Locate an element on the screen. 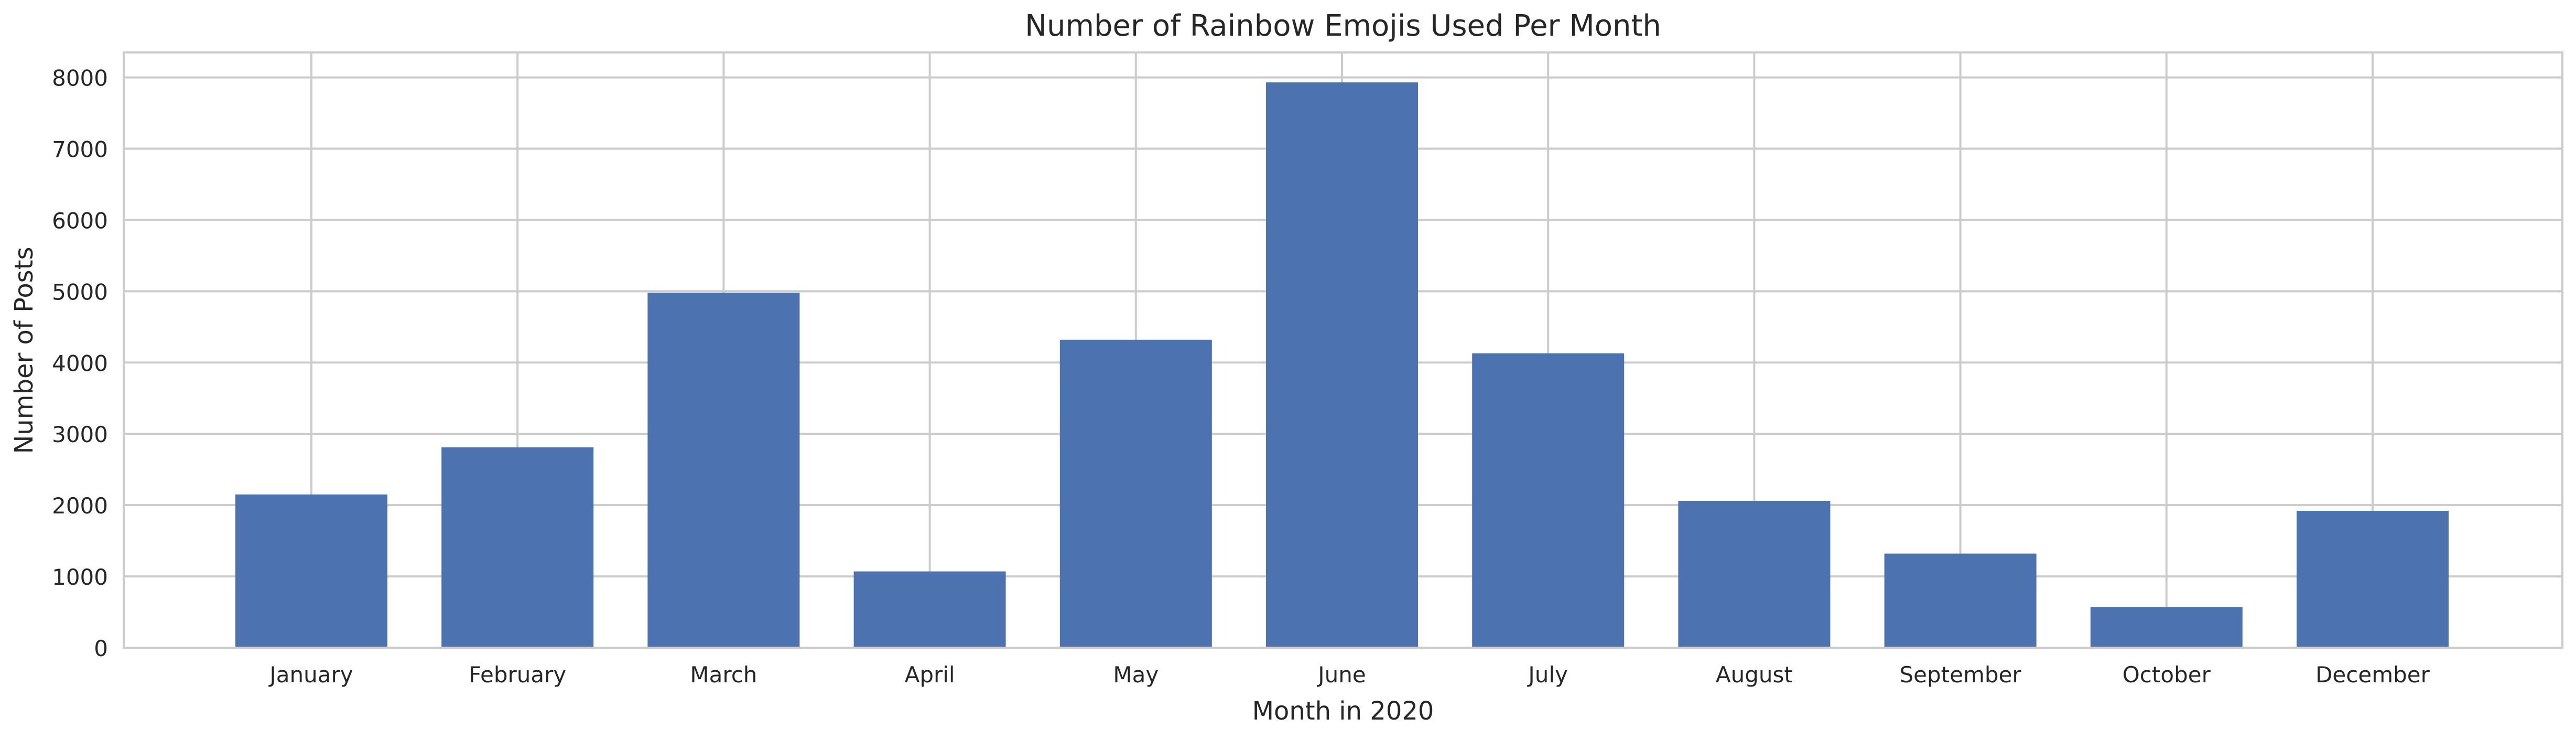  x-tick-label: February is located at coordinates (517, 675).